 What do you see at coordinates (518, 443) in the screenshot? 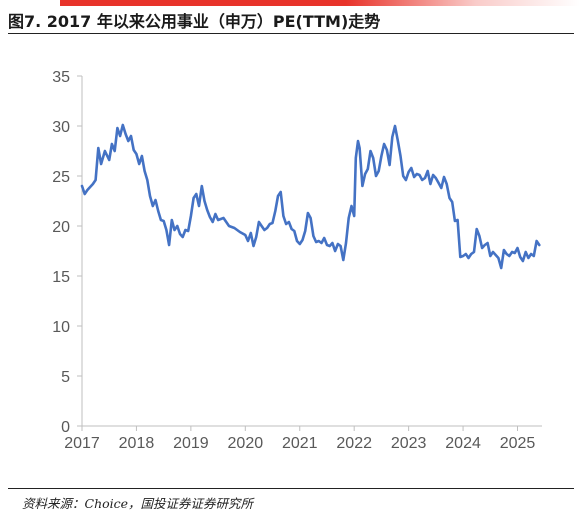
I see `x-tick-label: 2025` at bounding box center [518, 443].